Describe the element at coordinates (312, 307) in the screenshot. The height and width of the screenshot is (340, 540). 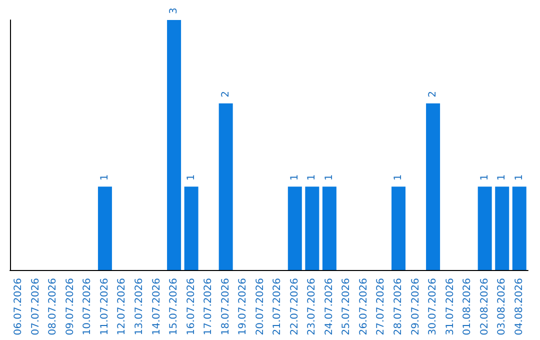
I see `x-tick-label: 23.07.2026` at that location.